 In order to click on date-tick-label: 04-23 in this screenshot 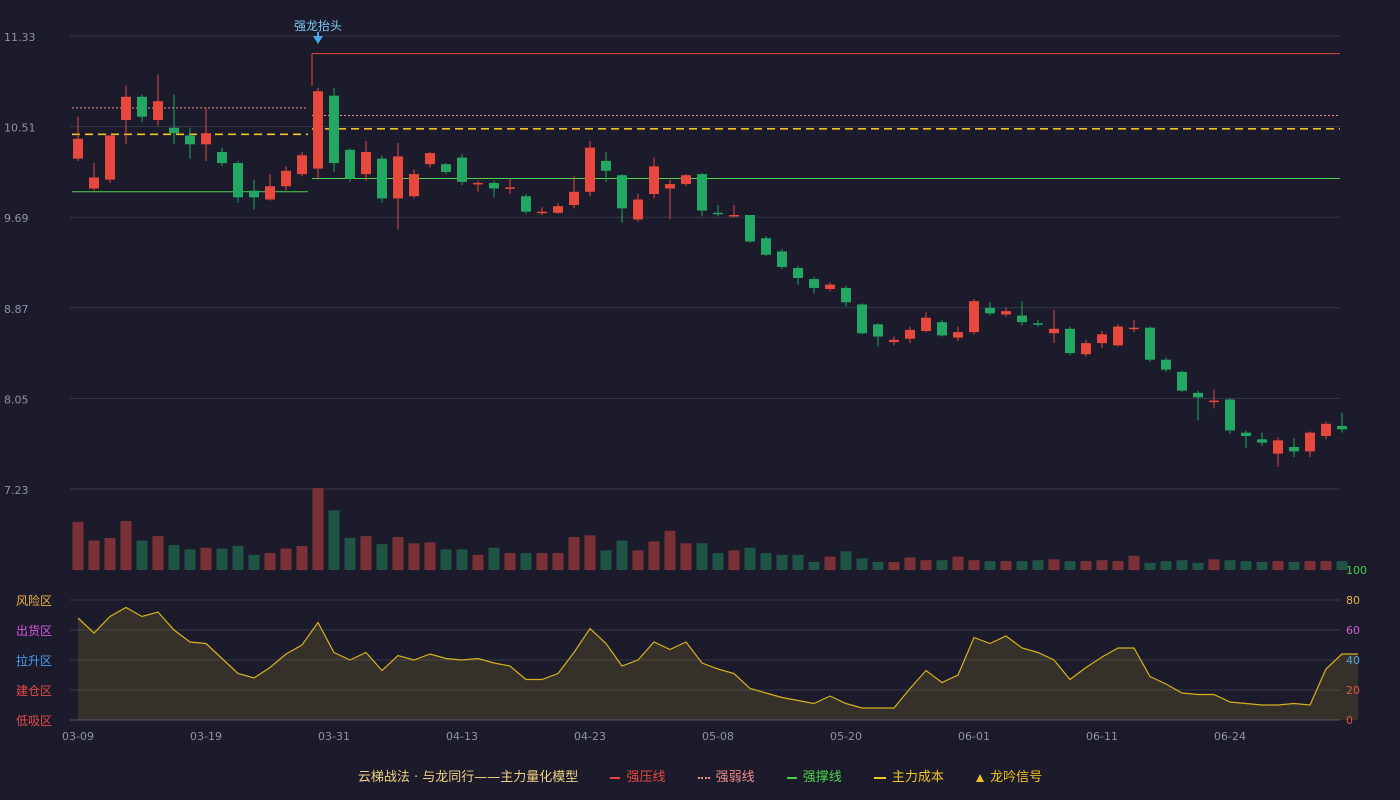, I will do `click(590, 736)`.